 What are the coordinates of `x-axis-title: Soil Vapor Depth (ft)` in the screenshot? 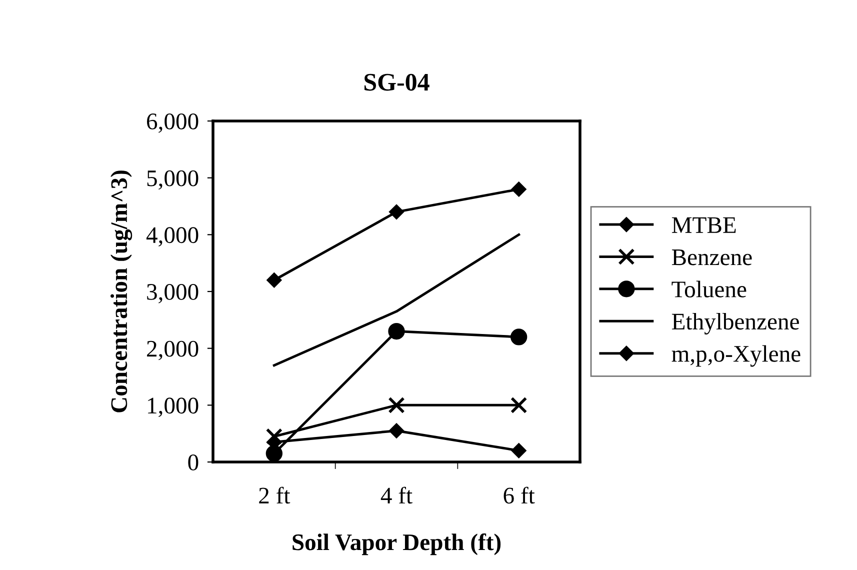 It's located at (396, 544).